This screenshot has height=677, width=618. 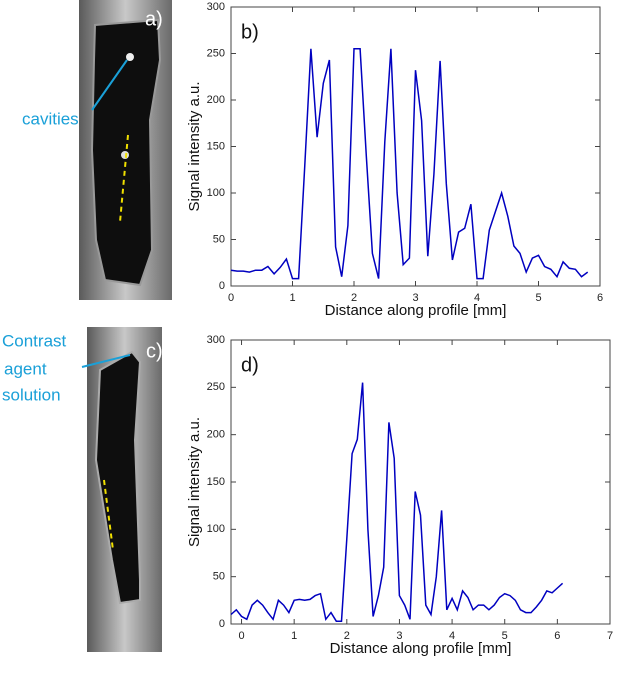 What do you see at coordinates (250, 32) in the screenshot?
I see `panel-label: b)` at bounding box center [250, 32].